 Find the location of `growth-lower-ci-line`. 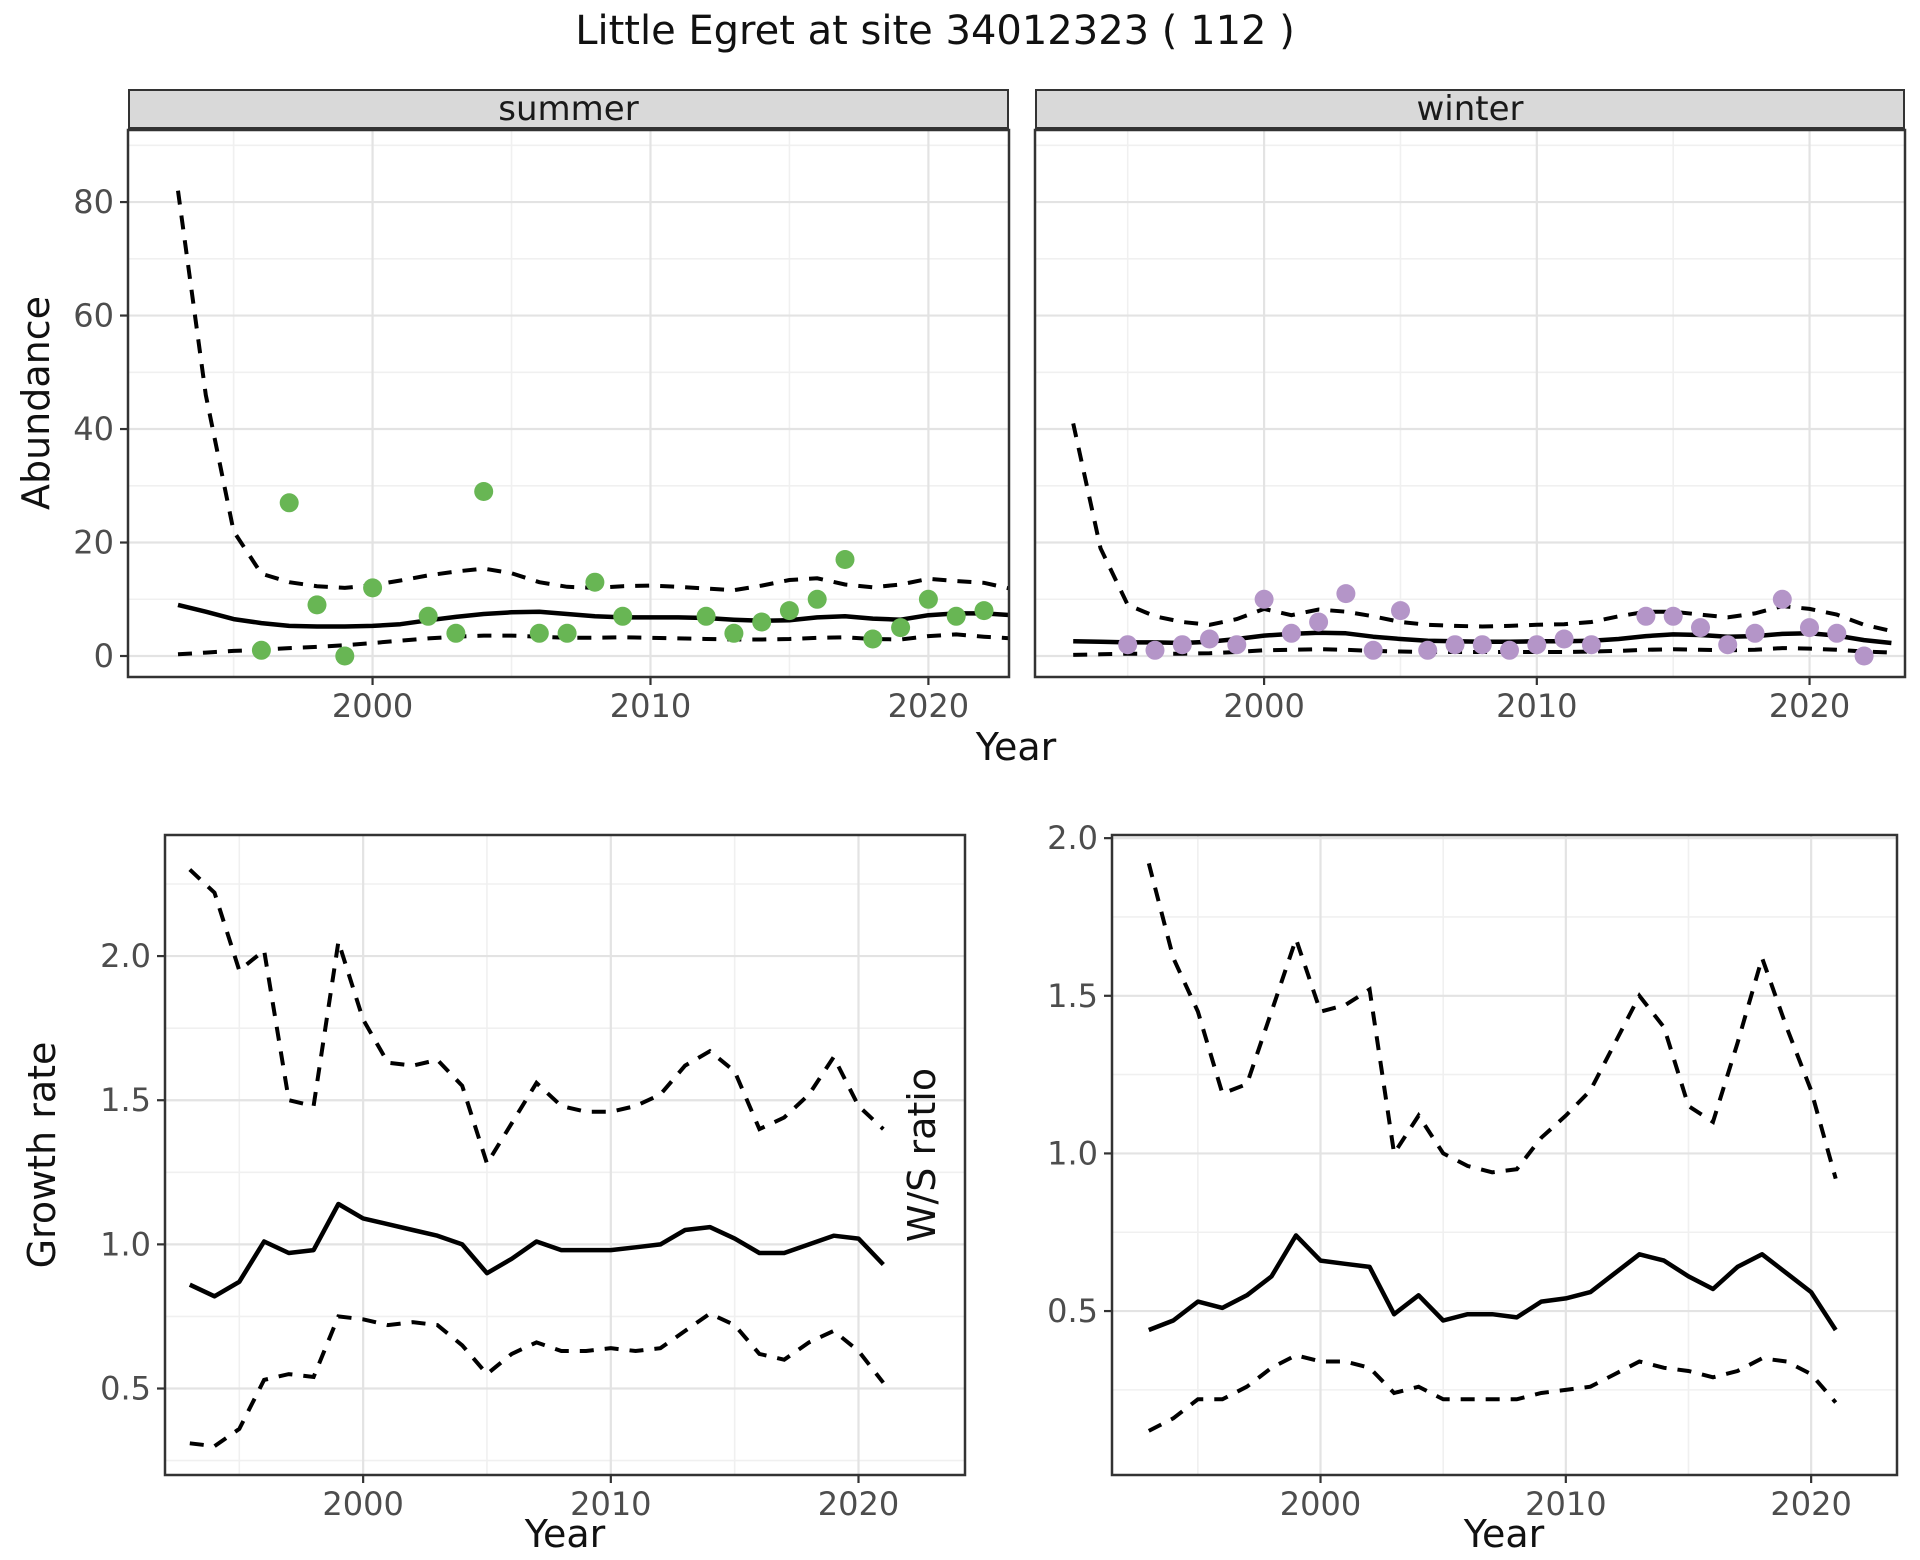

growth-lower-ci-line is located at coordinates (537, 1380).